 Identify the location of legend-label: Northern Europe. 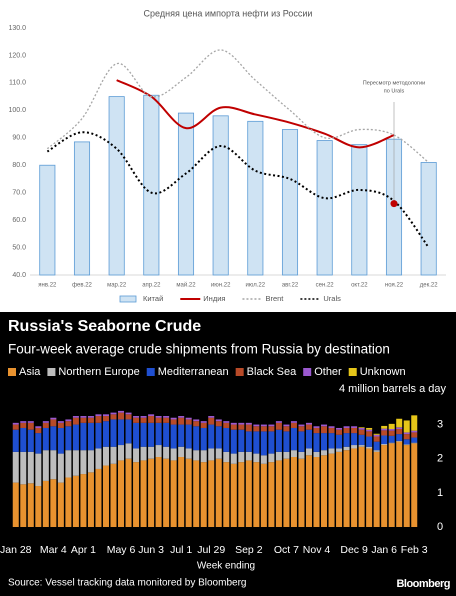
(98, 372).